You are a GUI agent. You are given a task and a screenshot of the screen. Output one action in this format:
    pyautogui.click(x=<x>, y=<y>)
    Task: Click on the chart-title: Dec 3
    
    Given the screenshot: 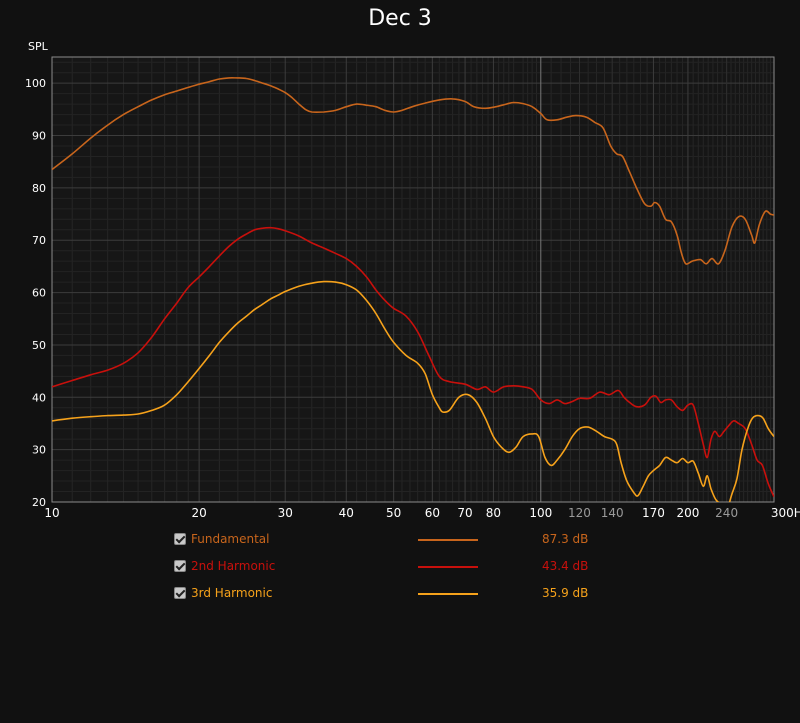 What is the action you would take?
    pyautogui.click(x=400, y=18)
    